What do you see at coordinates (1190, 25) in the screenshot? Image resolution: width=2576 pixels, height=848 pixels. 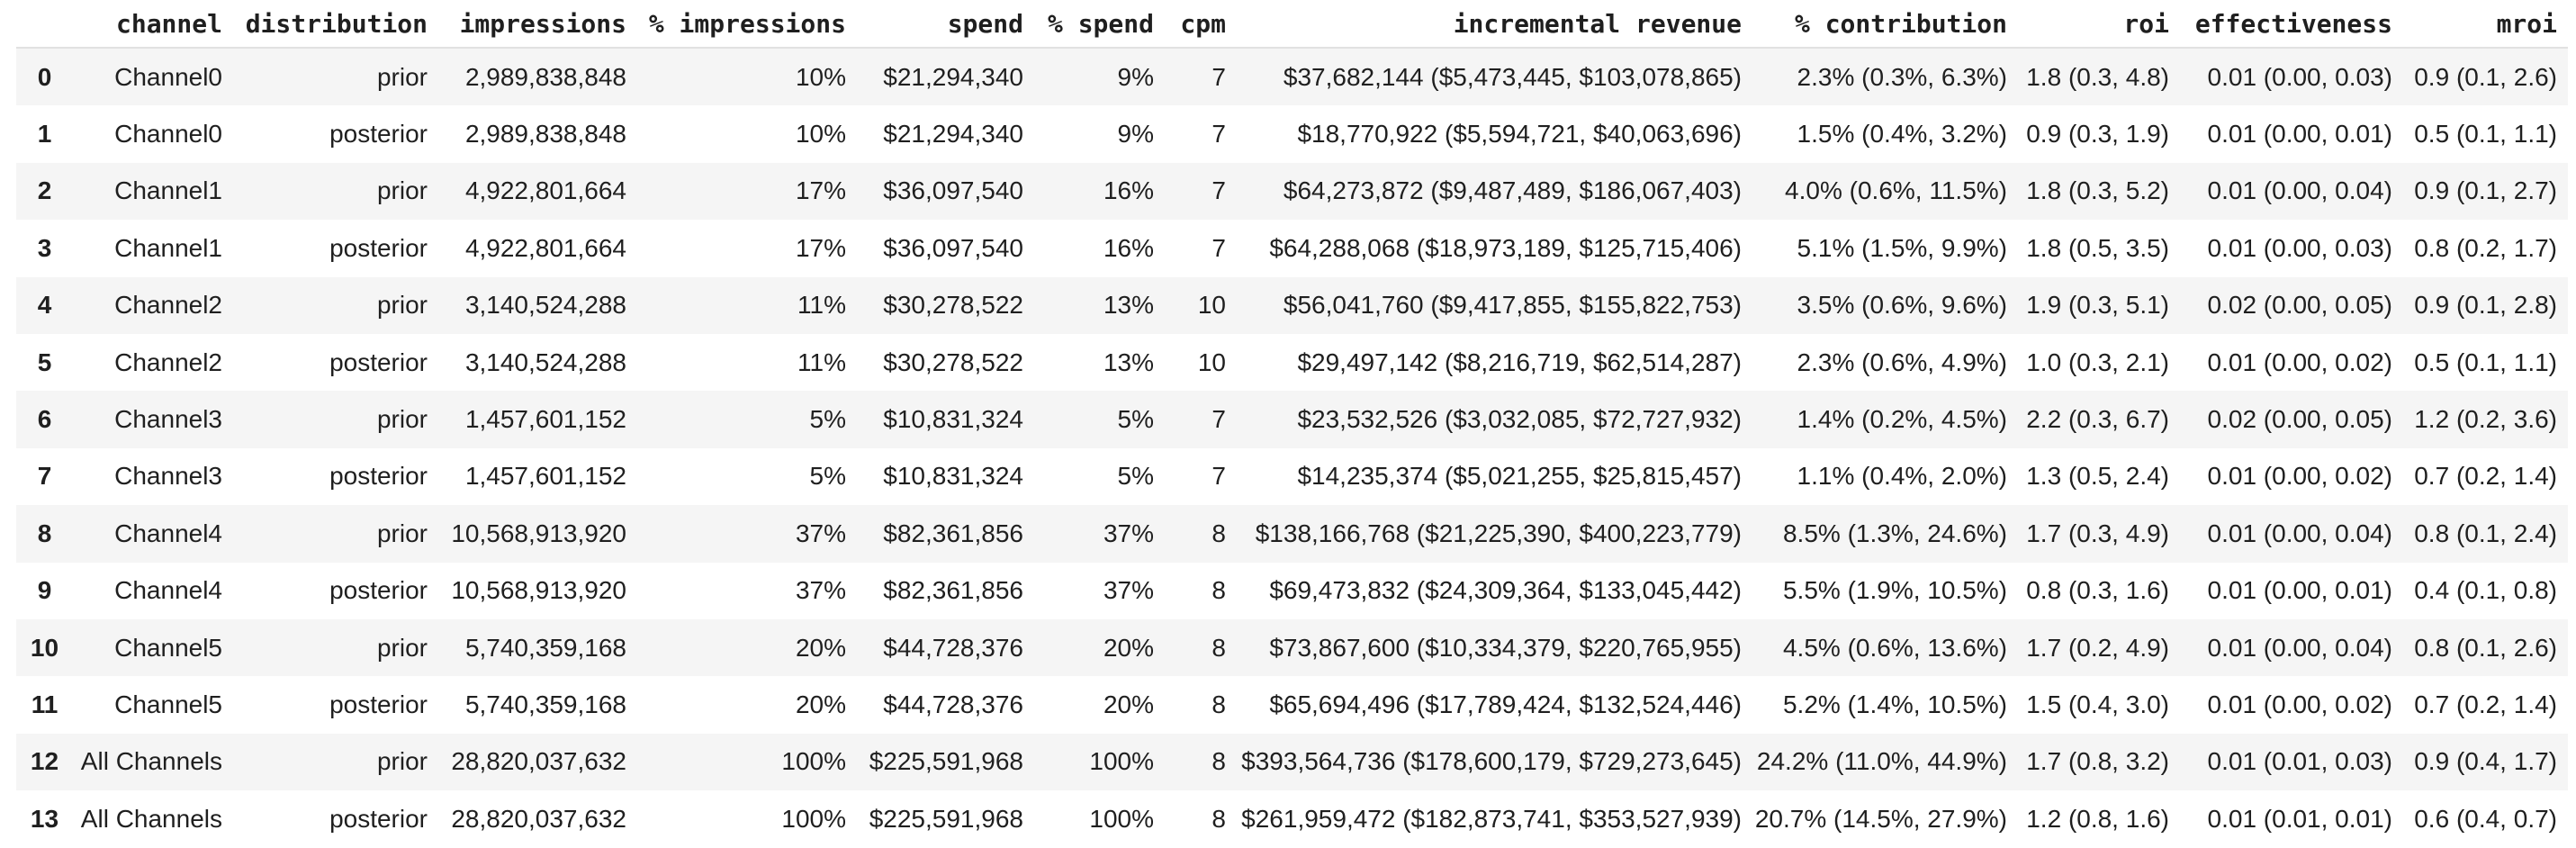 I see `column-header-cpm: cpm` at bounding box center [1190, 25].